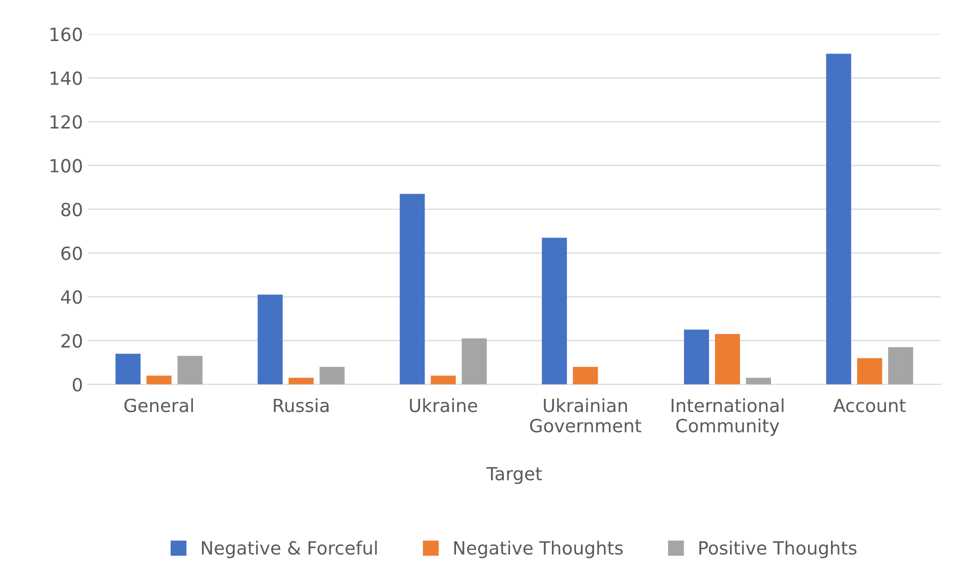  I want to click on x-tick-label: Russia, so click(301, 405).